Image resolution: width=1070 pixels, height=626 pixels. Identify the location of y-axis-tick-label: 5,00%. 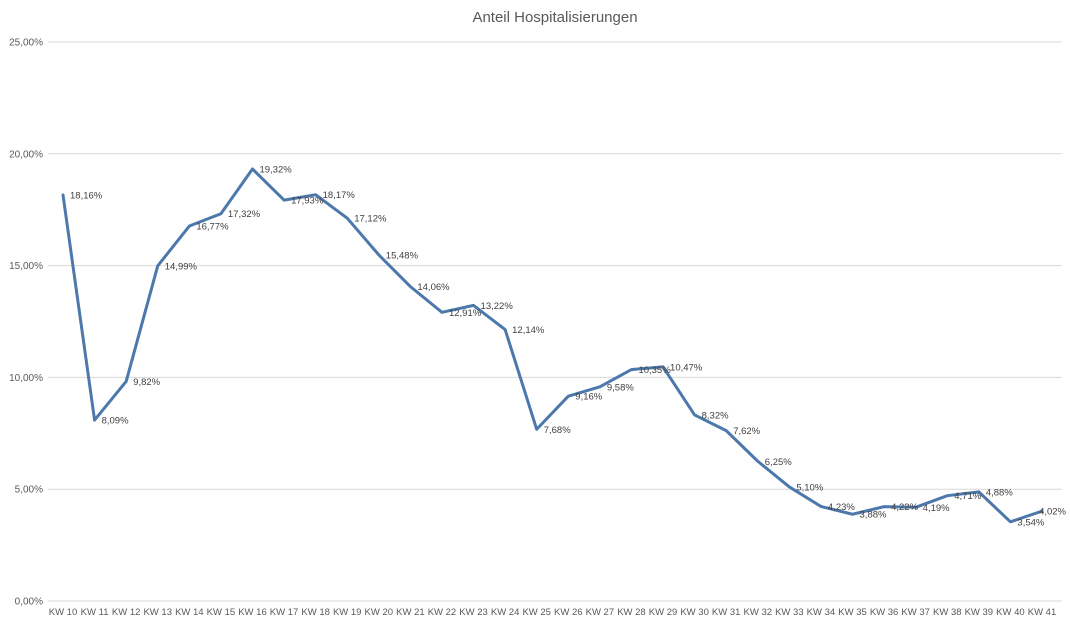
(29, 490).